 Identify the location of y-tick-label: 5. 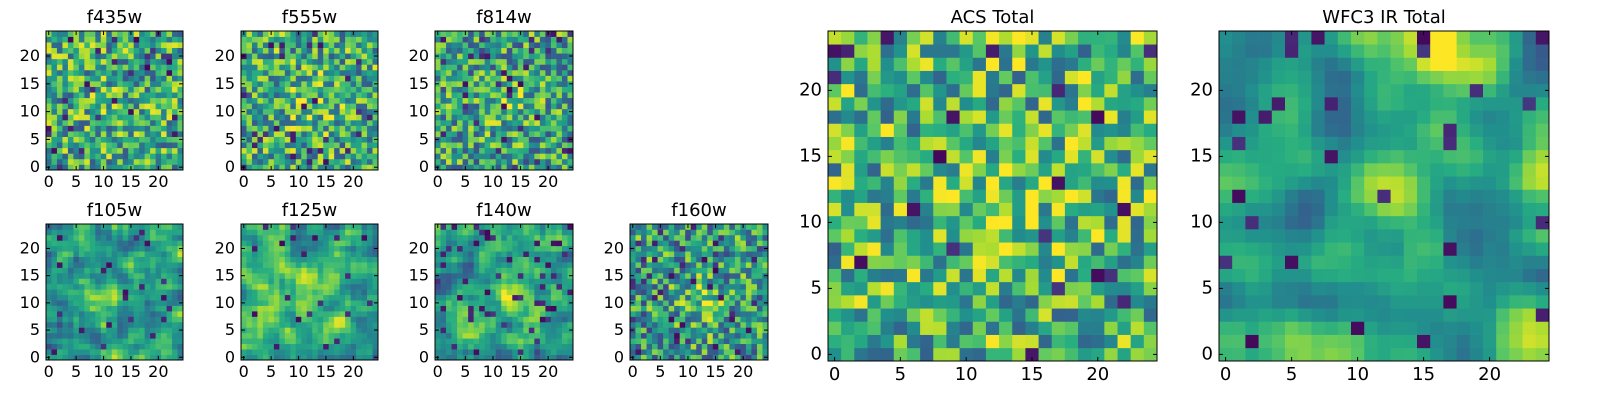
(230, 329).